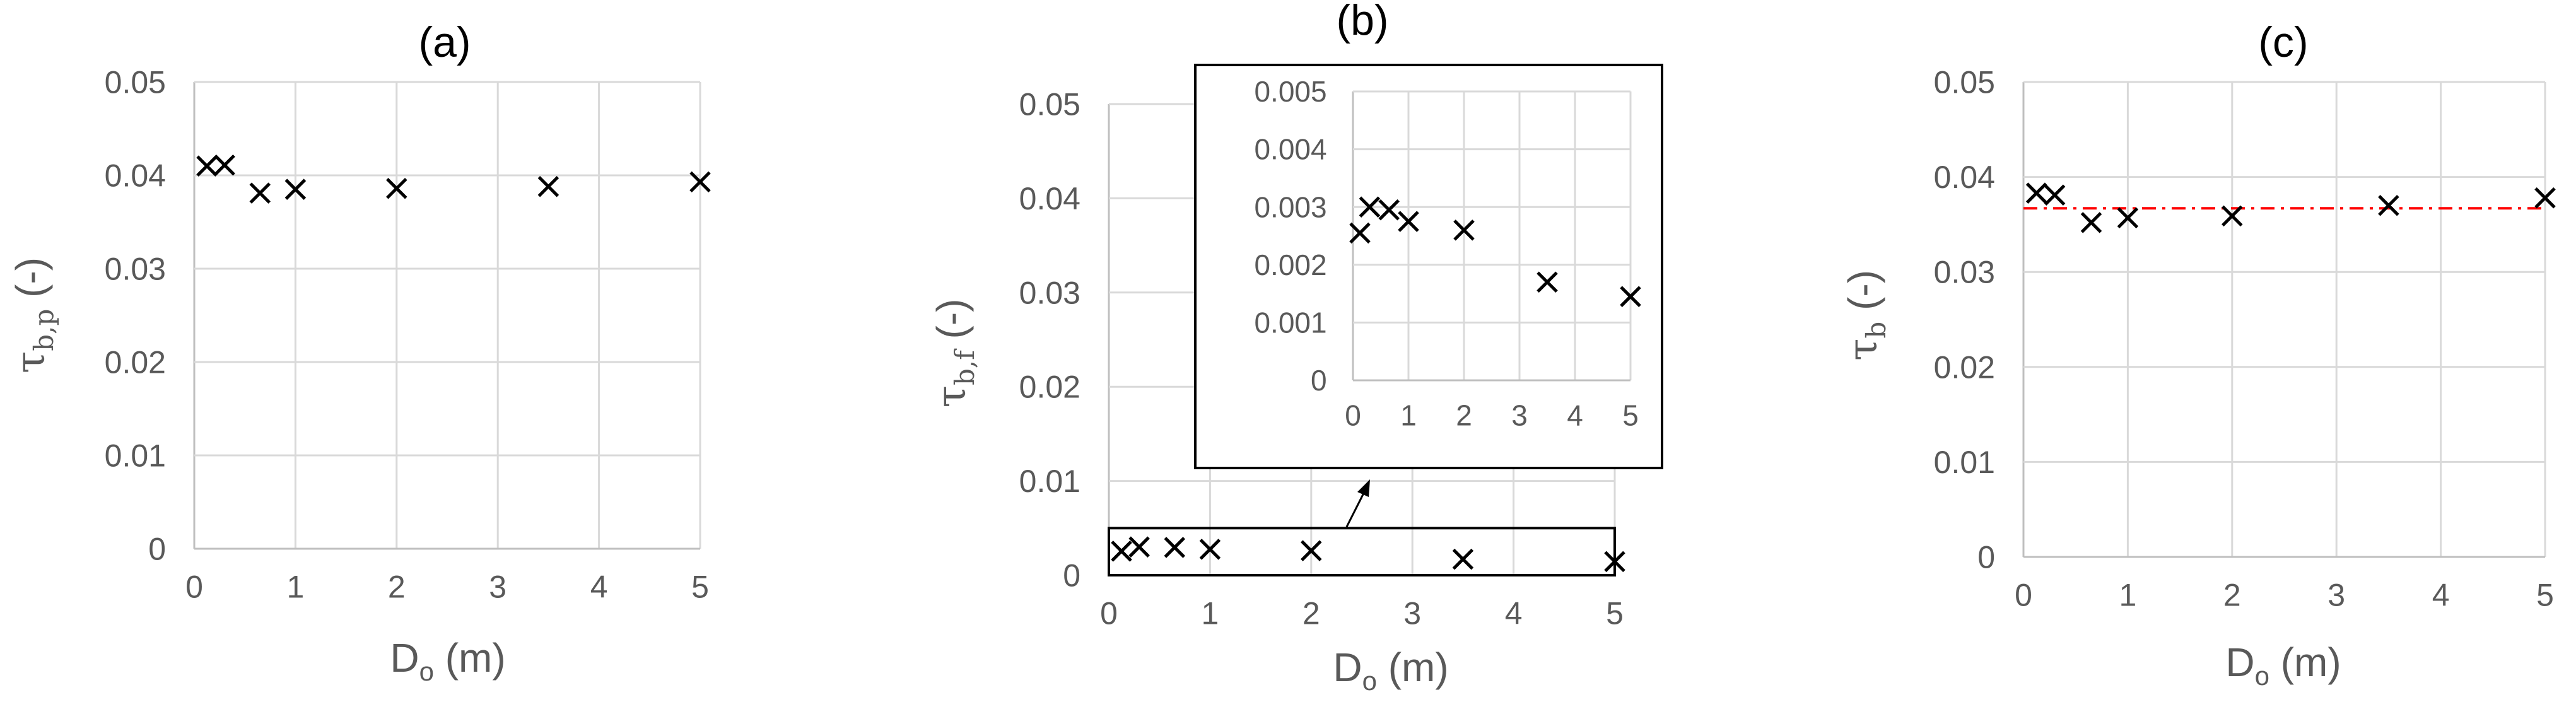 The width and height of the screenshot is (2576, 702). What do you see at coordinates (1447, 253) in the screenshot?
I see `inset-chart: 0 1 2 3 4 5 0 0.001 0.002 0.003 0.004 0.005` at bounding box center [1447, 253].